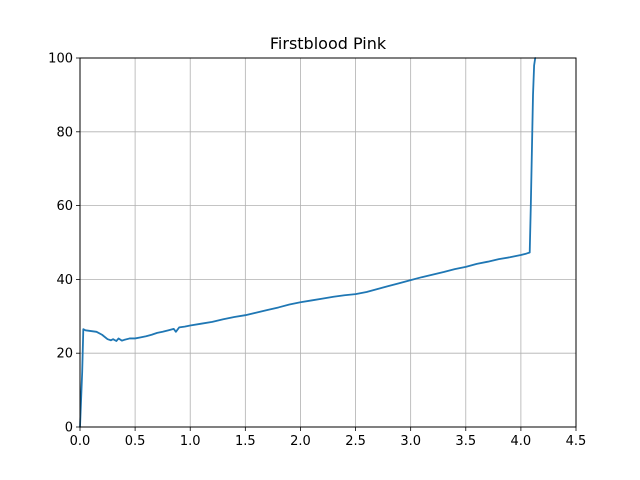 This screenshot has width=640, height=480. Describe the element at coordinates (64, 280) in the screenshot. I see `y-tick-label: 40` at that location.